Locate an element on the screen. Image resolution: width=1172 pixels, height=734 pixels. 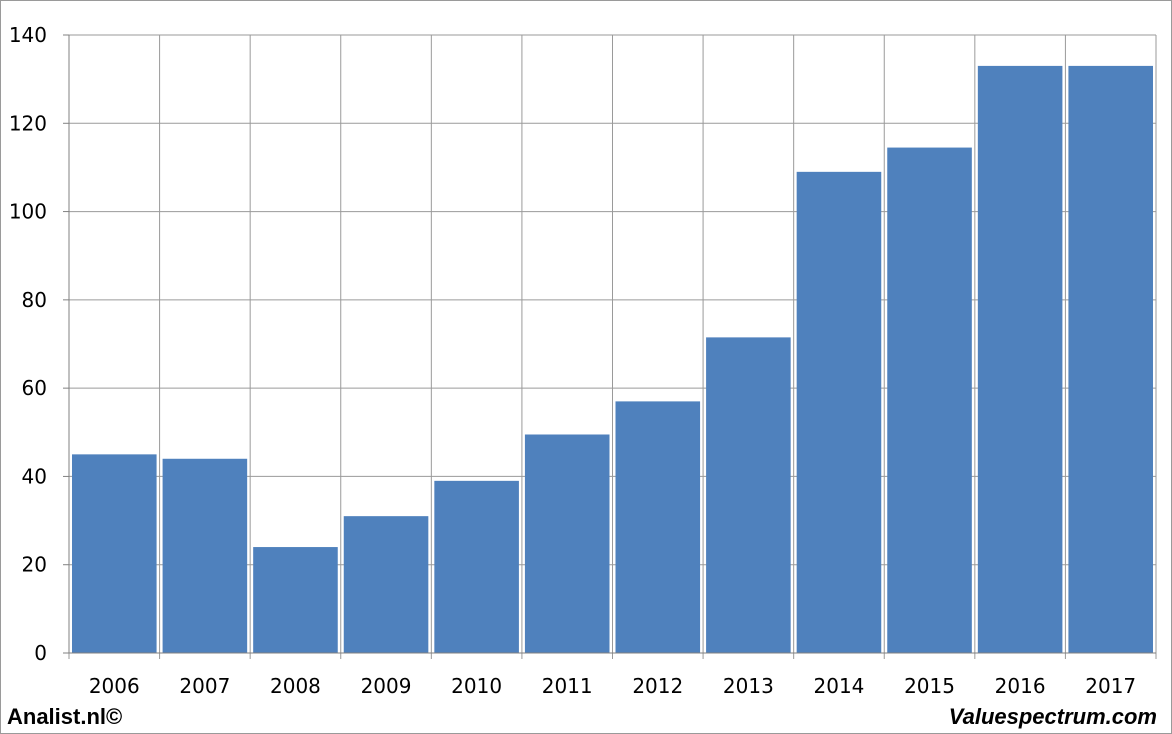
bar-2012 is located at coordinates (658, 527).